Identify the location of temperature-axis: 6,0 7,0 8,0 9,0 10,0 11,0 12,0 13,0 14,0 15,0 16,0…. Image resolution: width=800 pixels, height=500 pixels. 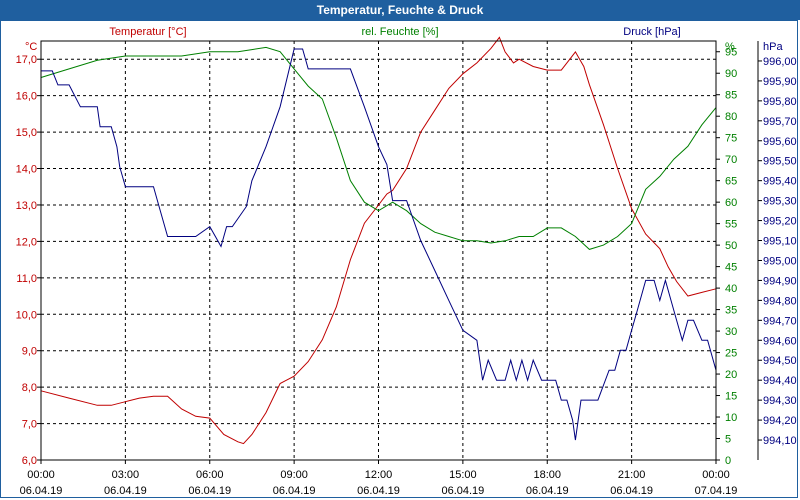
(28, 260).